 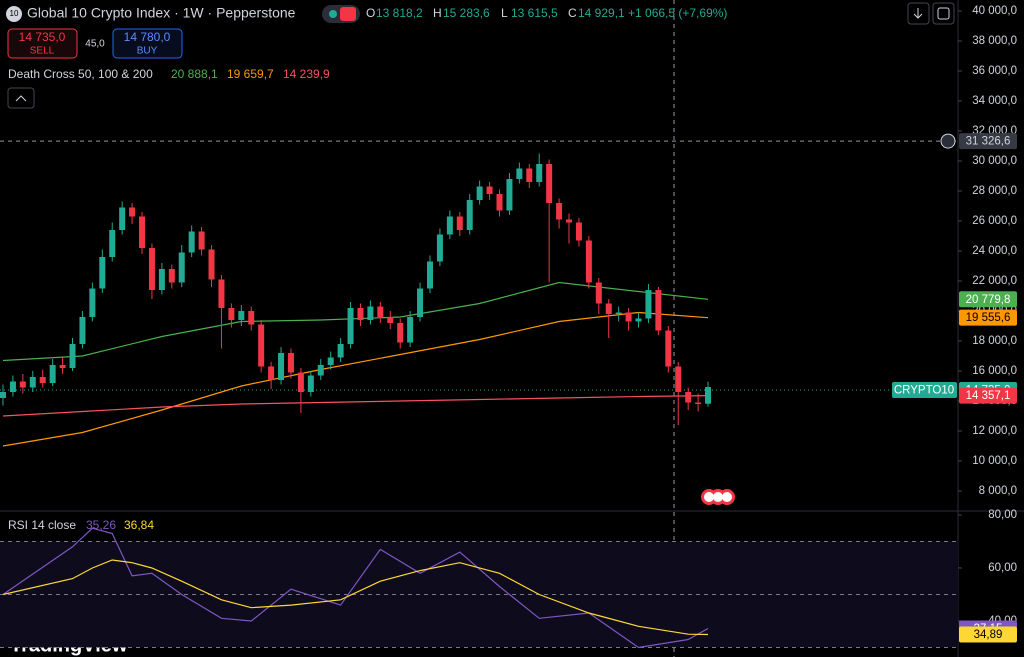 I want to click on rsi-ma-value: 36,84, so click(x=139, y=525).